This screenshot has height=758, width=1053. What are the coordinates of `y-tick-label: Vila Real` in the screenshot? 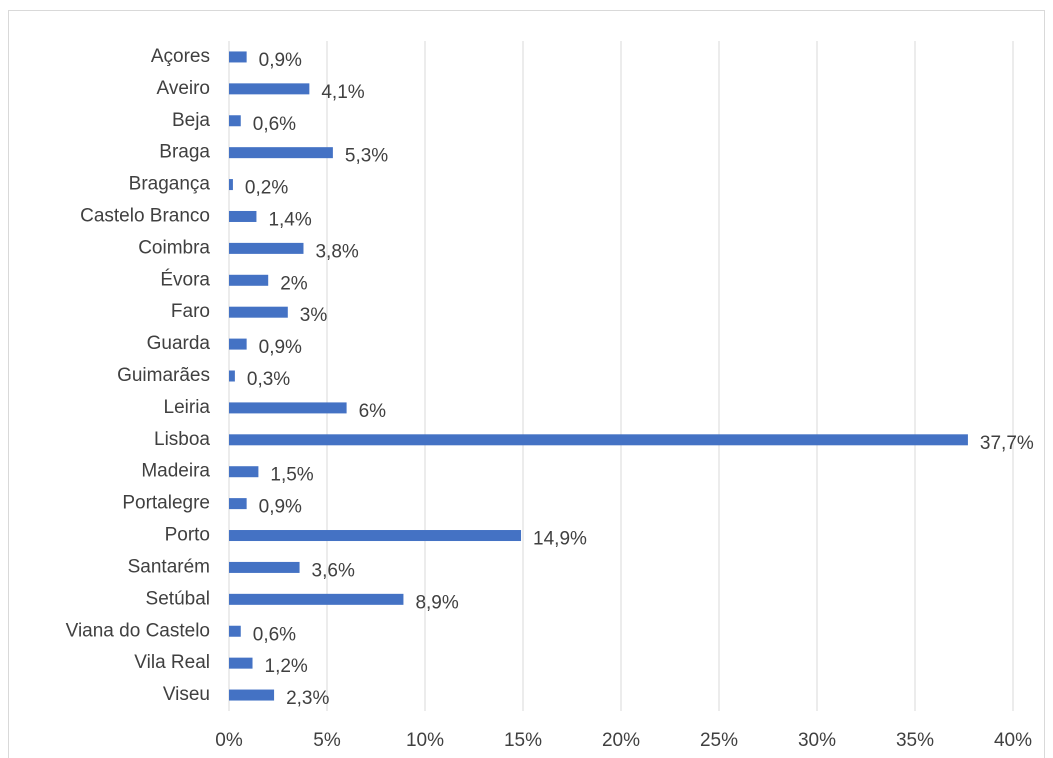 It's located at (172, 662).